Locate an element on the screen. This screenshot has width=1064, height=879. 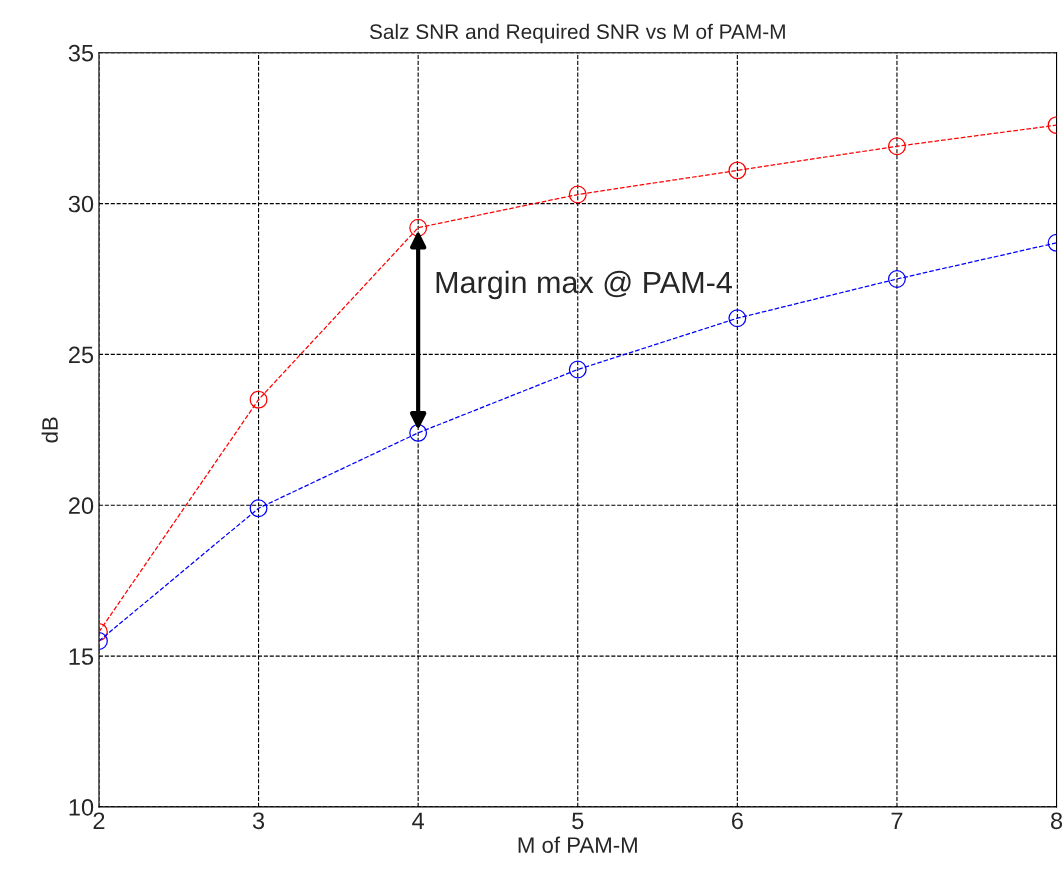
y-tick-label: 20 is located at coordinates (81, 506).